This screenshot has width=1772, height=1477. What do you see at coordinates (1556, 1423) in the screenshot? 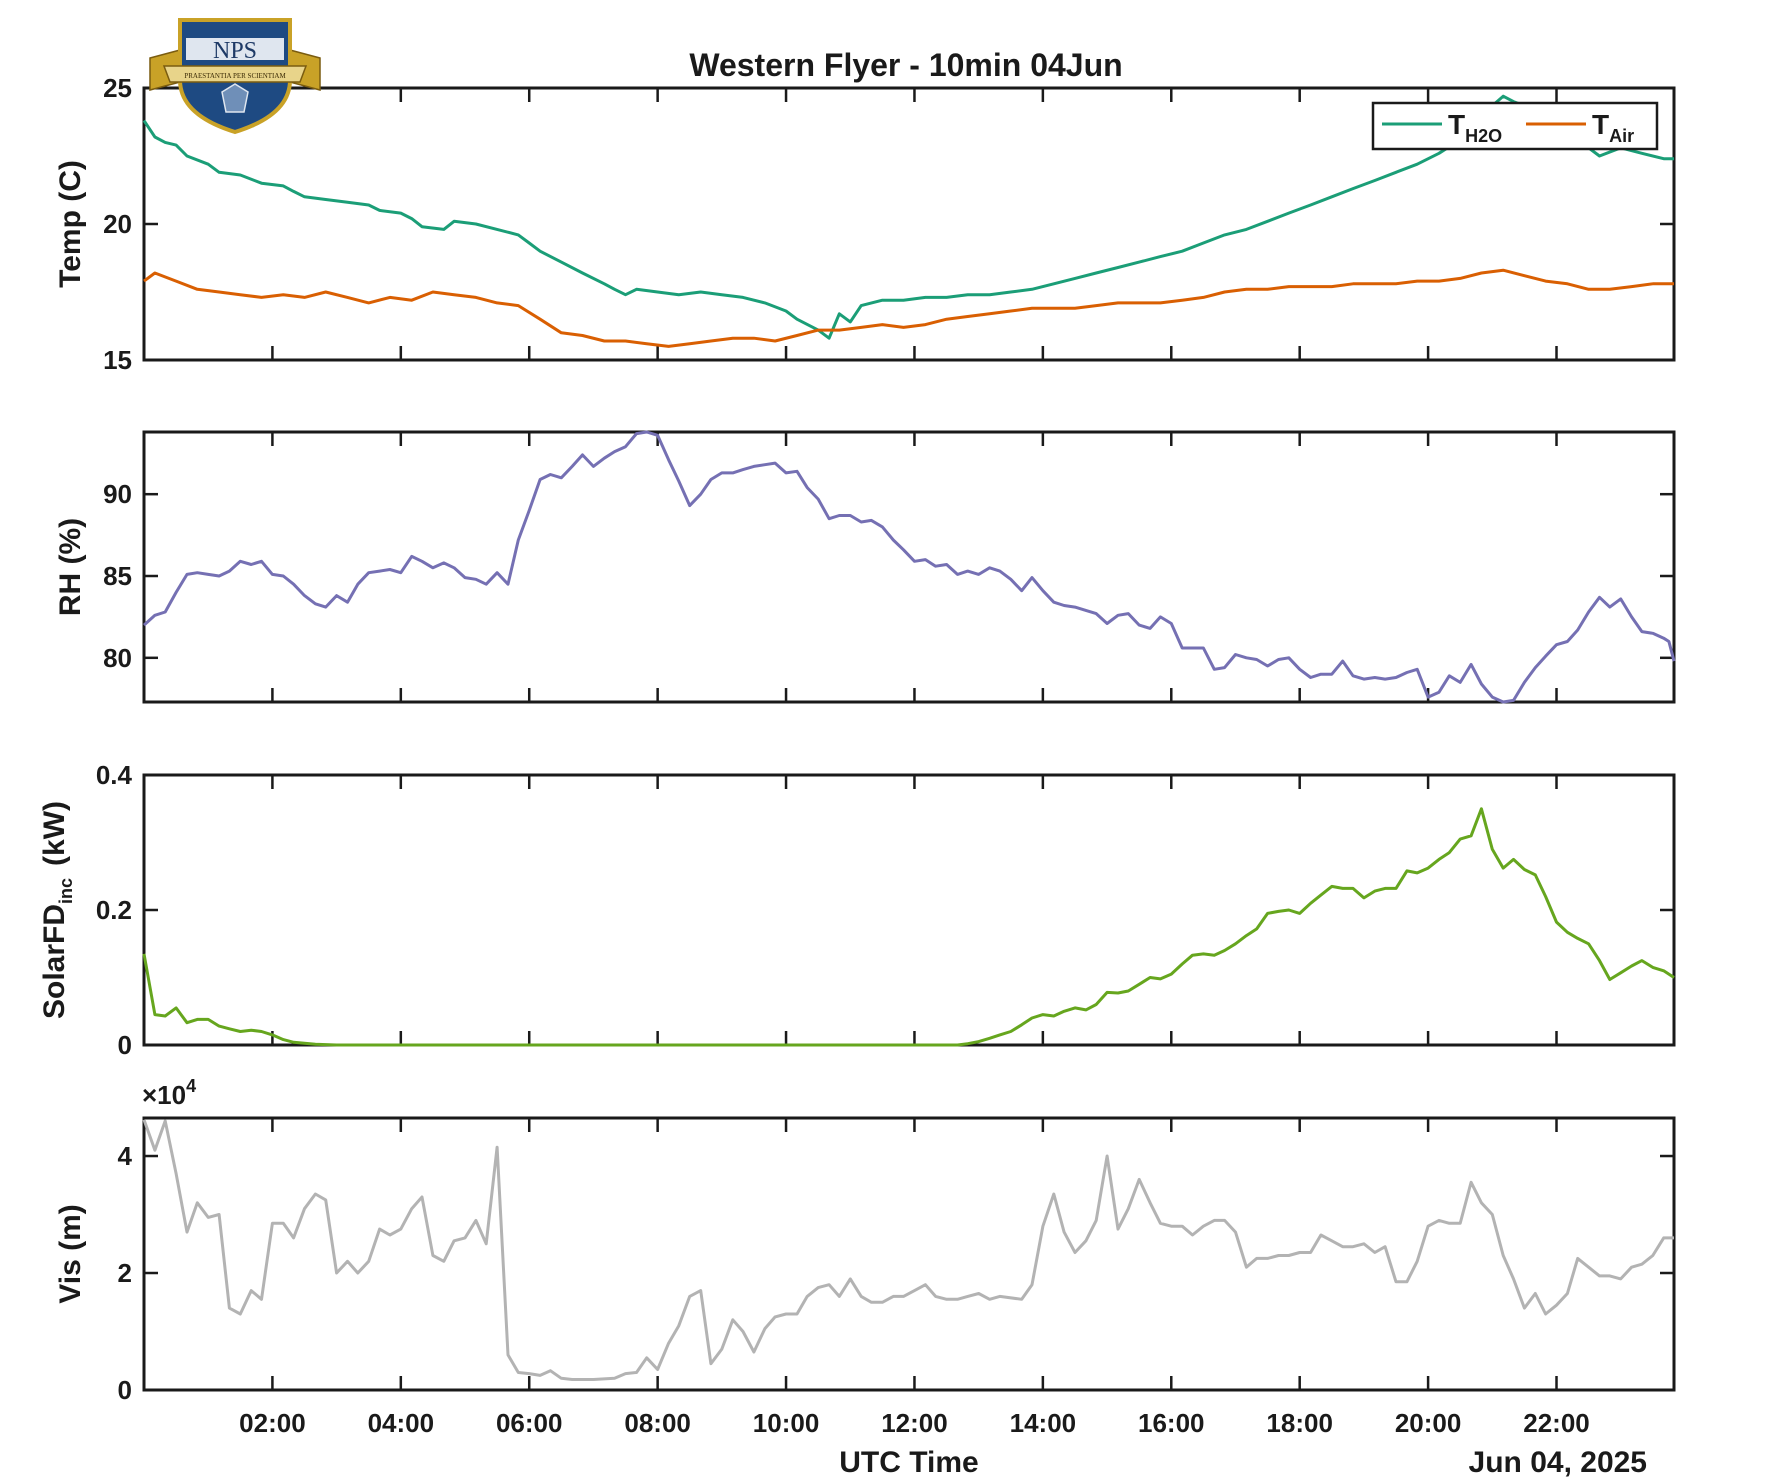
I see `x-tick-label: 22:00` at bounding box center [1556, 1423].